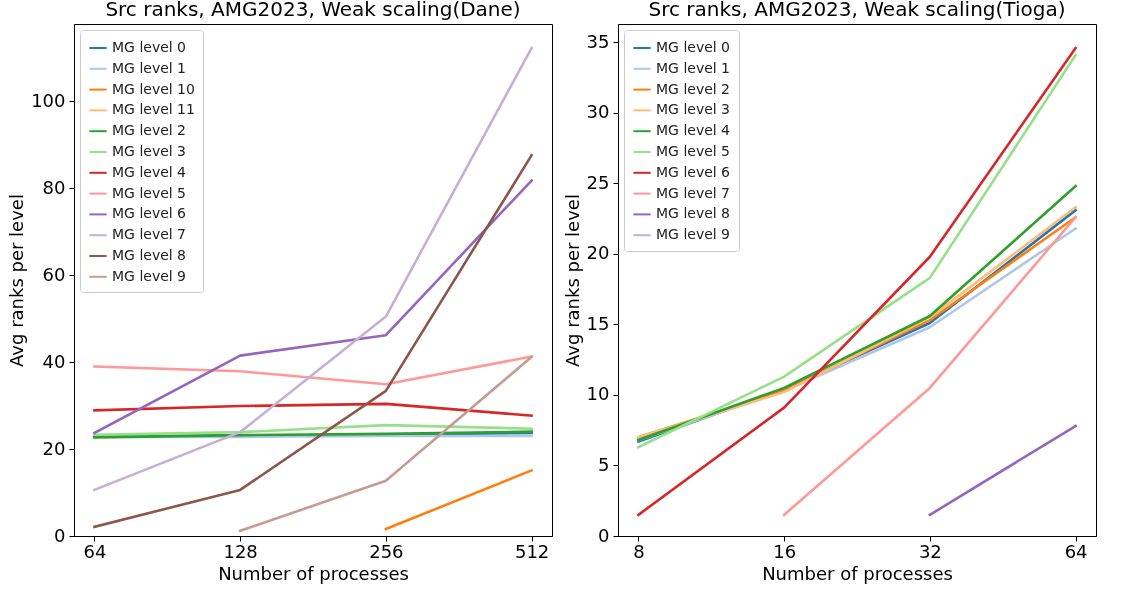  Describe the element at coordinates (386, 551) in the screenshot. I see `x-tick-label: 256` at that location.